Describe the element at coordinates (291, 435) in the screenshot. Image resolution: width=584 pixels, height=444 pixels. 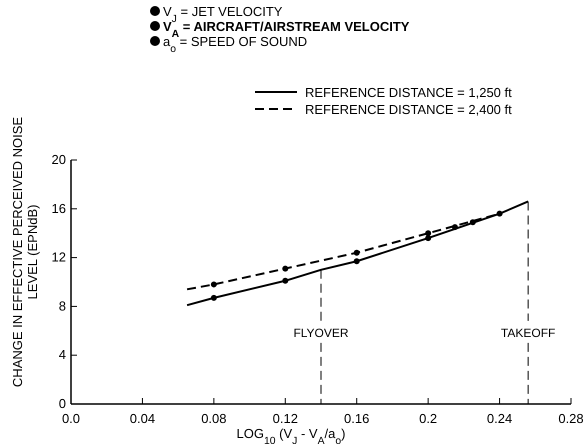
I see `text: LOG$_{10}$ (V$_{J}$ - V$_{A}$/a$_{o}$)` at that location.